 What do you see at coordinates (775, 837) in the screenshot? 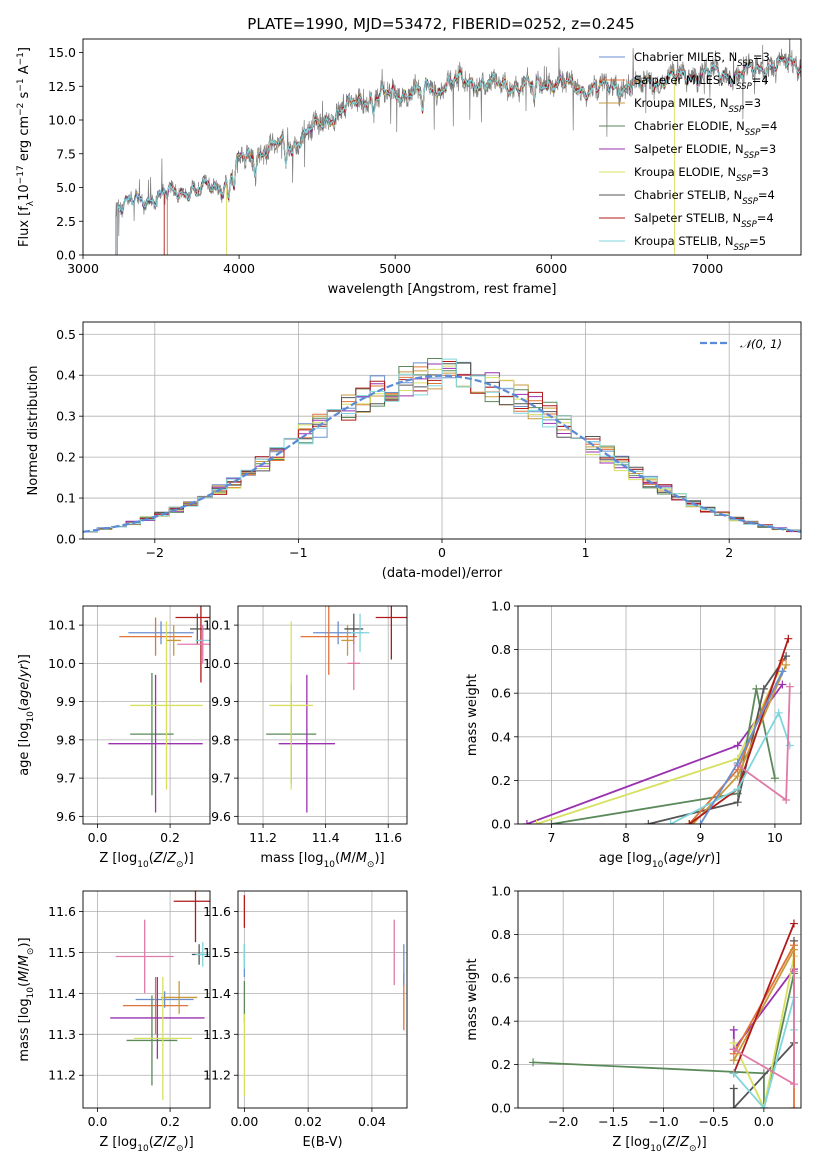
I see `x-tick-label: 10` at bounding box center [775, 837].